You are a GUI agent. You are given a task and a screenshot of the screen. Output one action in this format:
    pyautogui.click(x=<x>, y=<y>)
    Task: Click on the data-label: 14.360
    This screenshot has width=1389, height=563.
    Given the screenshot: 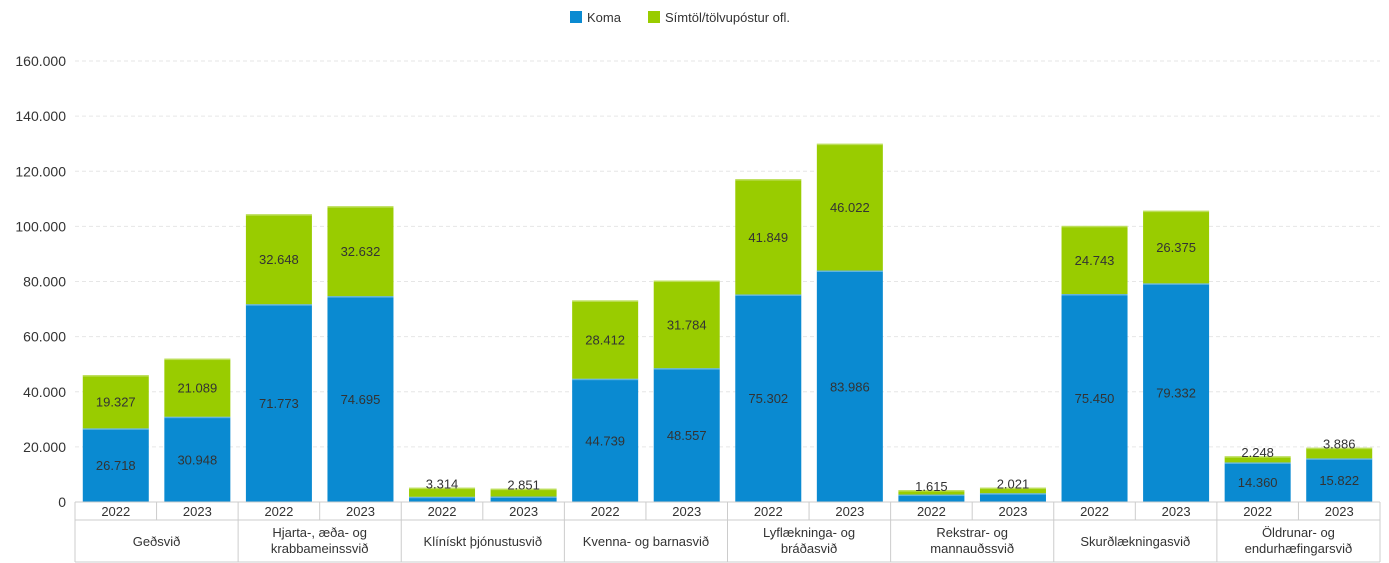 What is the action you would take?
    pyautogui.click(x=1258, y=482)
    